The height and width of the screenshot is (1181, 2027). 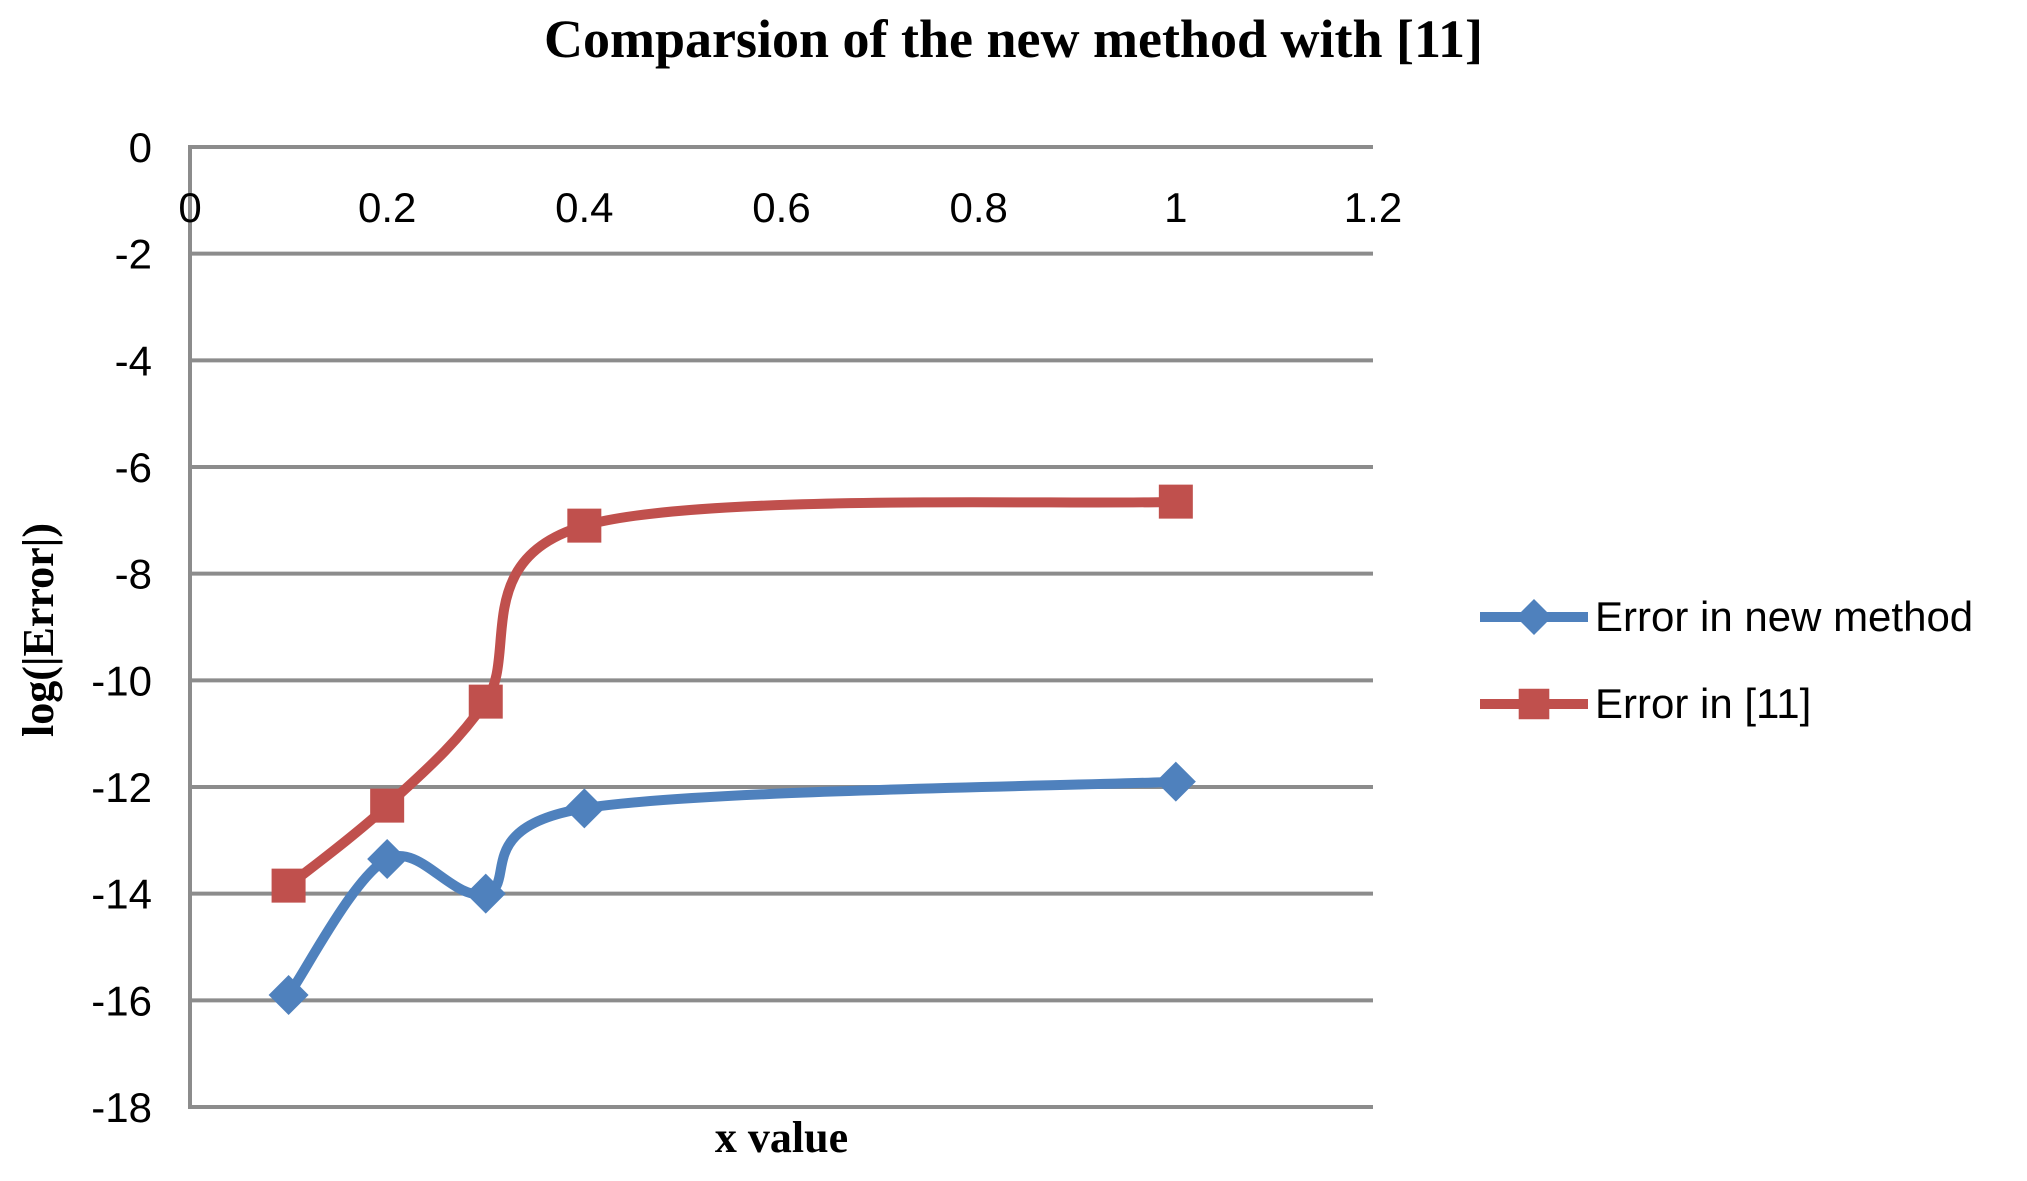 I want to click on legend-item: Error in [11], so click(x=1725, y=703).